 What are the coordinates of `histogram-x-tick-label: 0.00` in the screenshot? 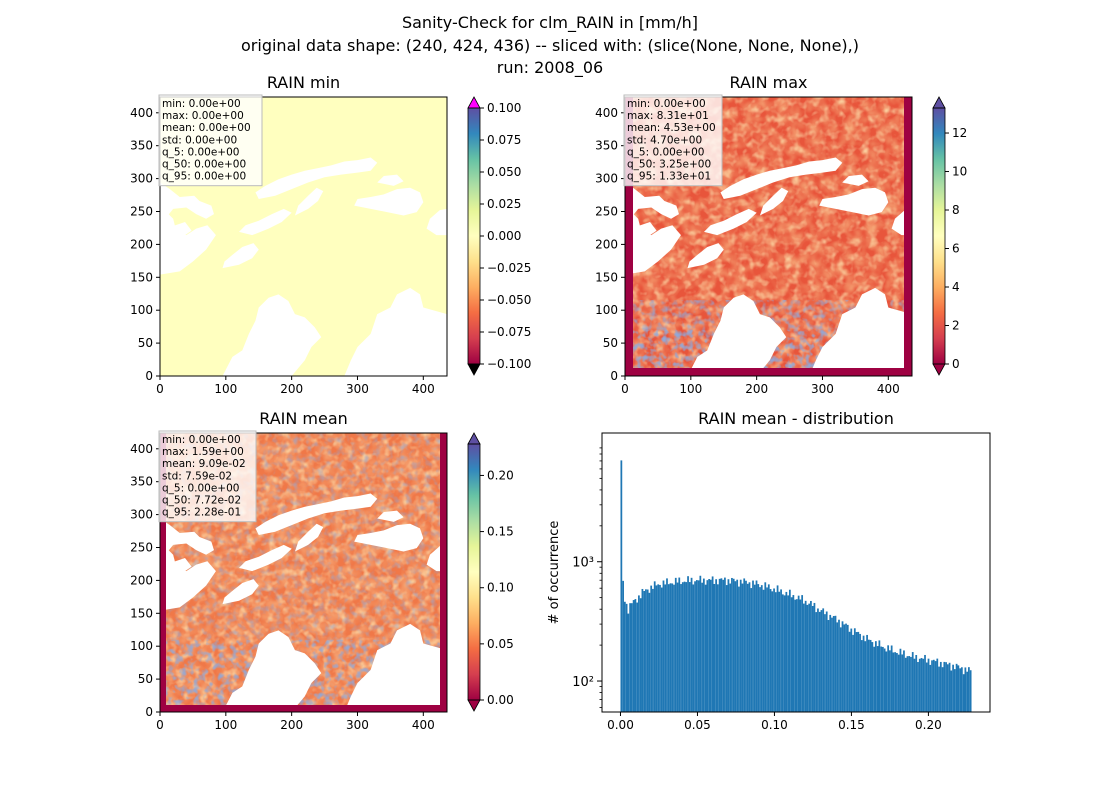 It's located at (620, 725).